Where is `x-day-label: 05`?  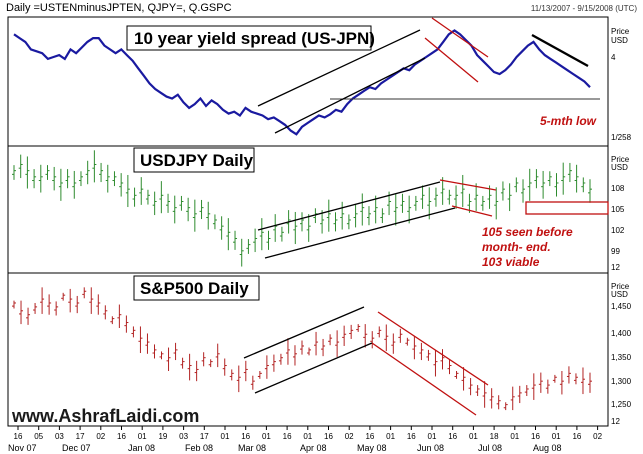 x-day-label: 05 is located at coordinates (38, 436).